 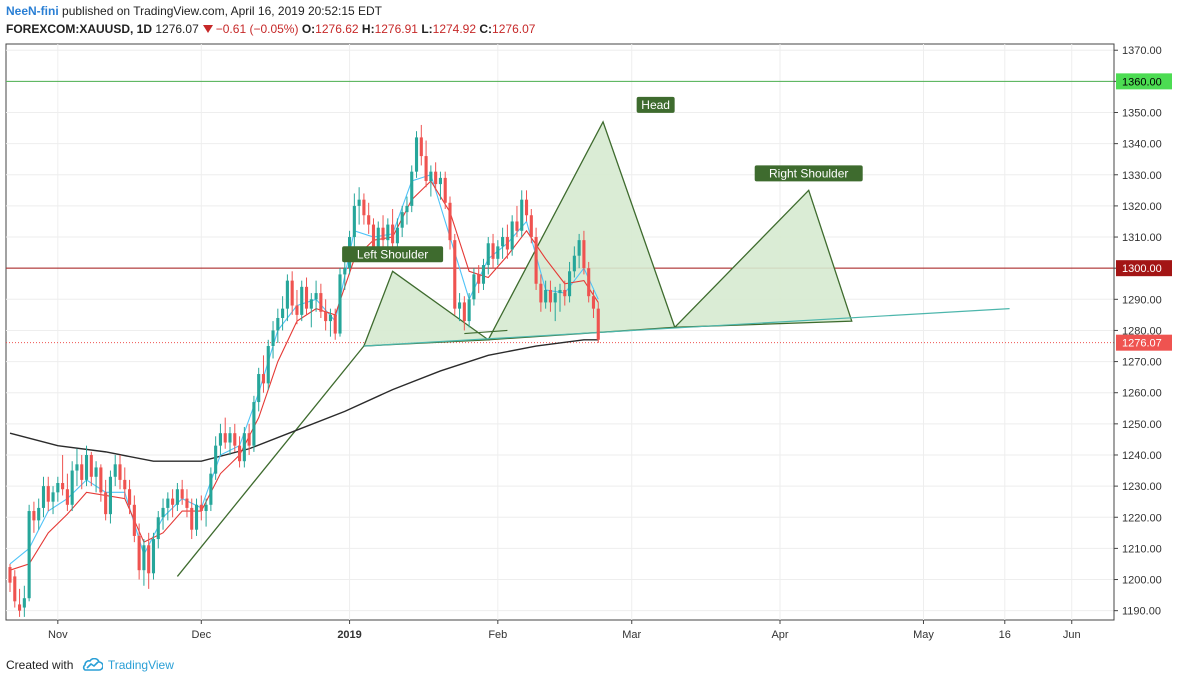 I want to click on publisher-name: NeeN-fini, so click(x=32, y=11).